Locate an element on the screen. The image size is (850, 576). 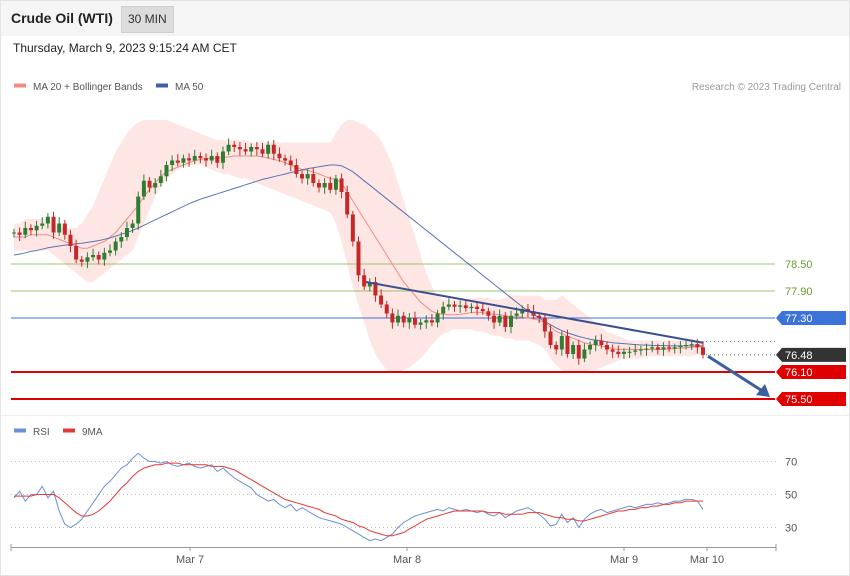
rsi-panel: 30 50 70 is located at coordinates (404, 497).